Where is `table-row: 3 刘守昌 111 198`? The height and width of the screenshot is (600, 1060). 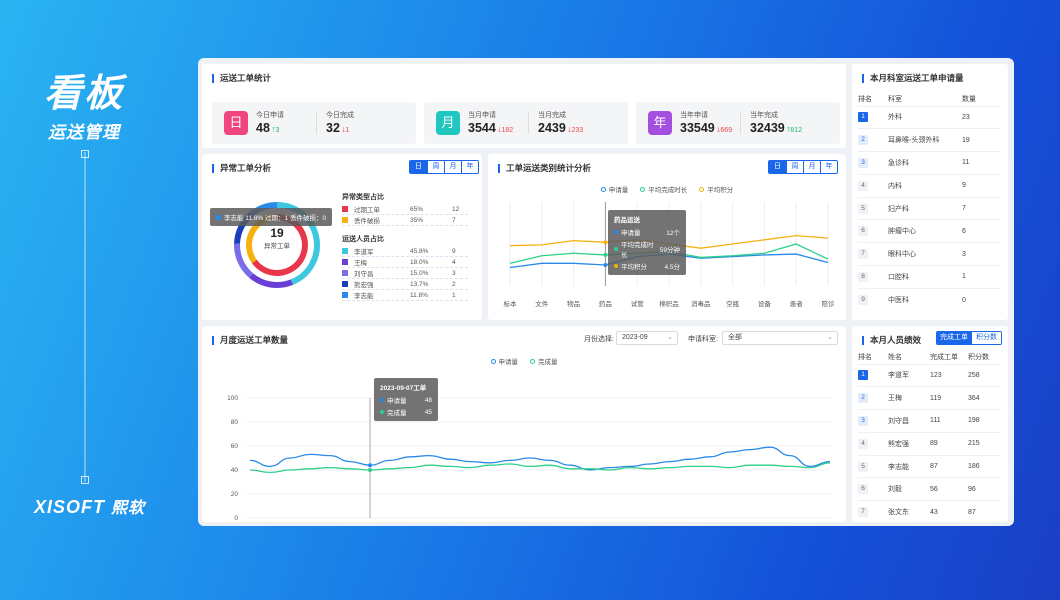 table-row: 3 刘守昌 111 198 is located at coordinates (929, 421).